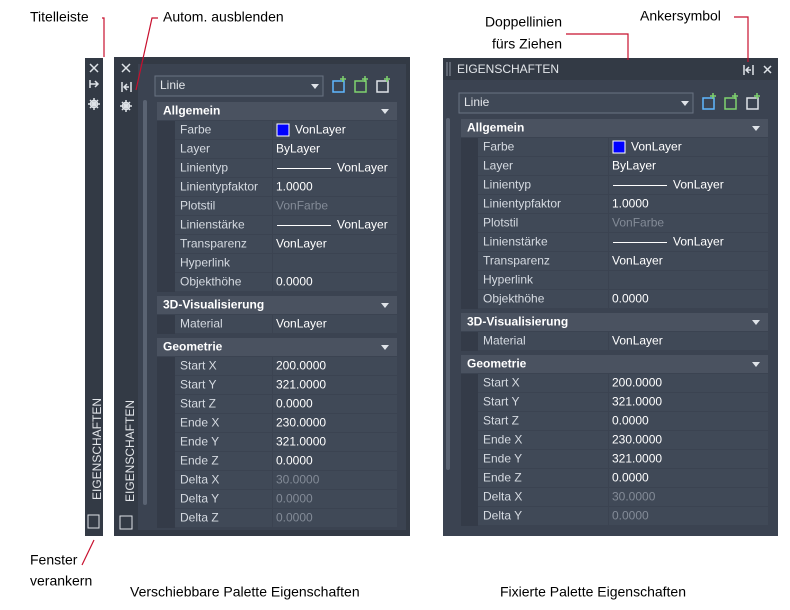 The height and width of the screenshot is (610, 790). Describe the element at coordinates (198, 404) in the screenshot. I see `property-label: Start Z` at that location.